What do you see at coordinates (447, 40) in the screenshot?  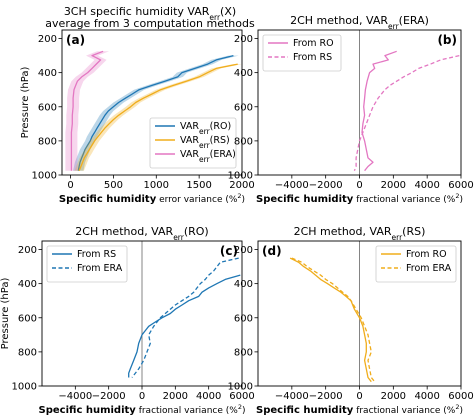 I see `panel-letter: (b)` at bounding box center [447, 40].